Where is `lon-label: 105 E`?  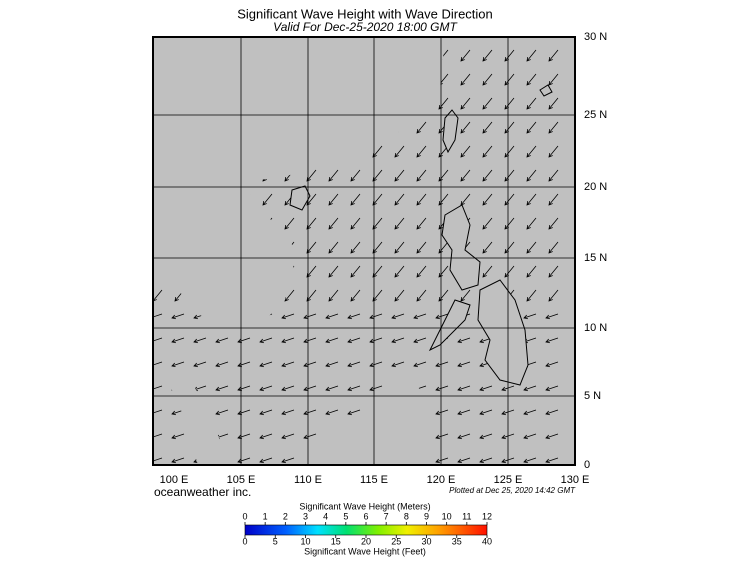
lon-label: 105 E is located at coordinates (241, 480).